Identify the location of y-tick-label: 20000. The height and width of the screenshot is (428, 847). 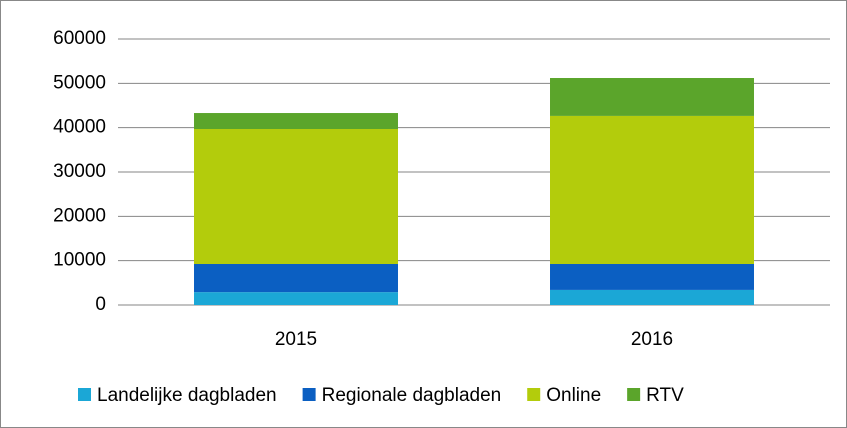
(79, 215).